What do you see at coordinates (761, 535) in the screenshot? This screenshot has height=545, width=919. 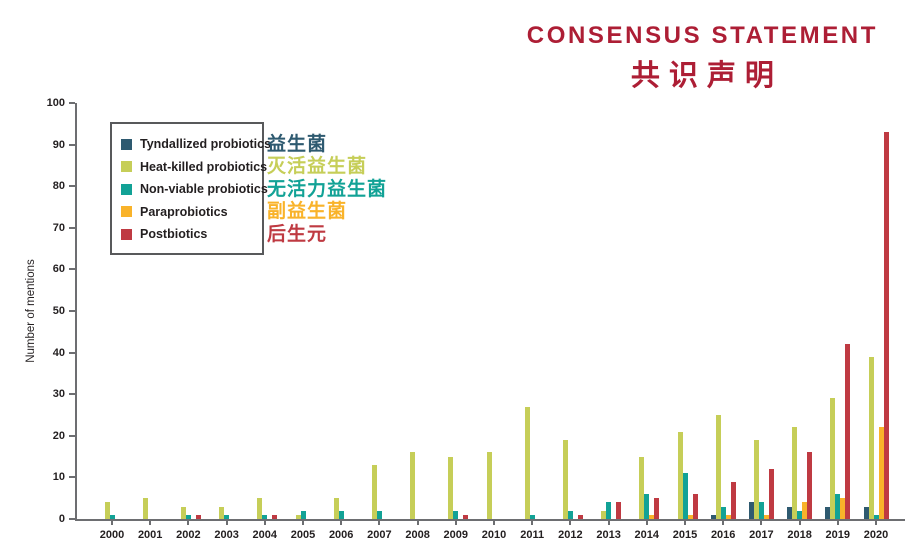 I see `x-axis-year-label: 2017` at bounding box center [761, 535].